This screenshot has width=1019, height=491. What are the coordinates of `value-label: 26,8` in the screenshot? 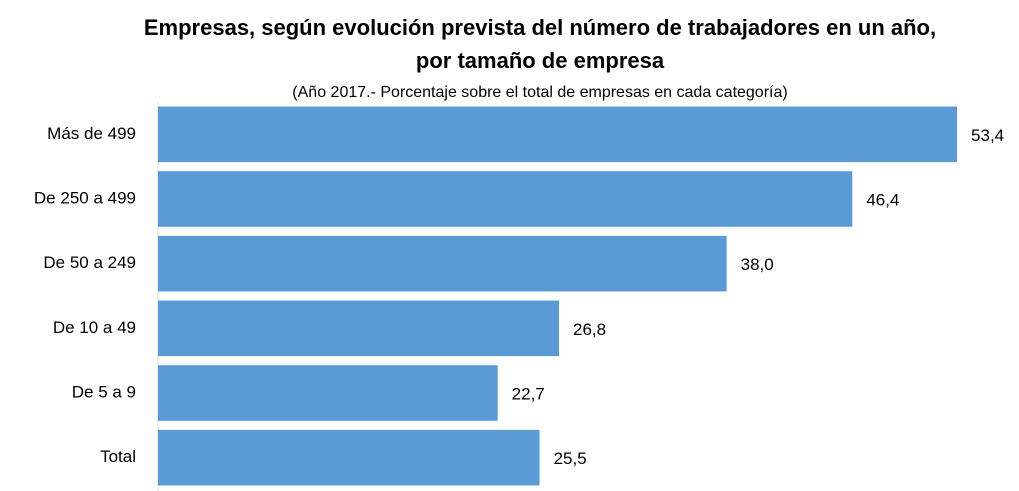 It's located at (589, 329).